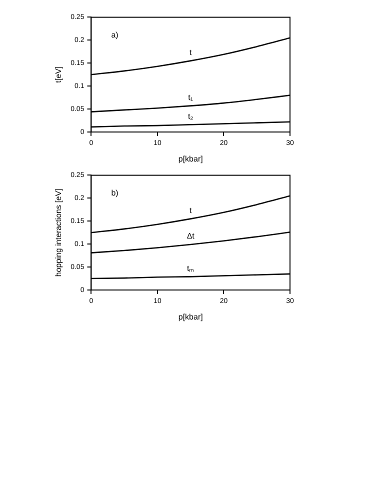 The height and width of the screenshot is (484, 374). I want to click on series-label: tₘ, so click(190, 268).